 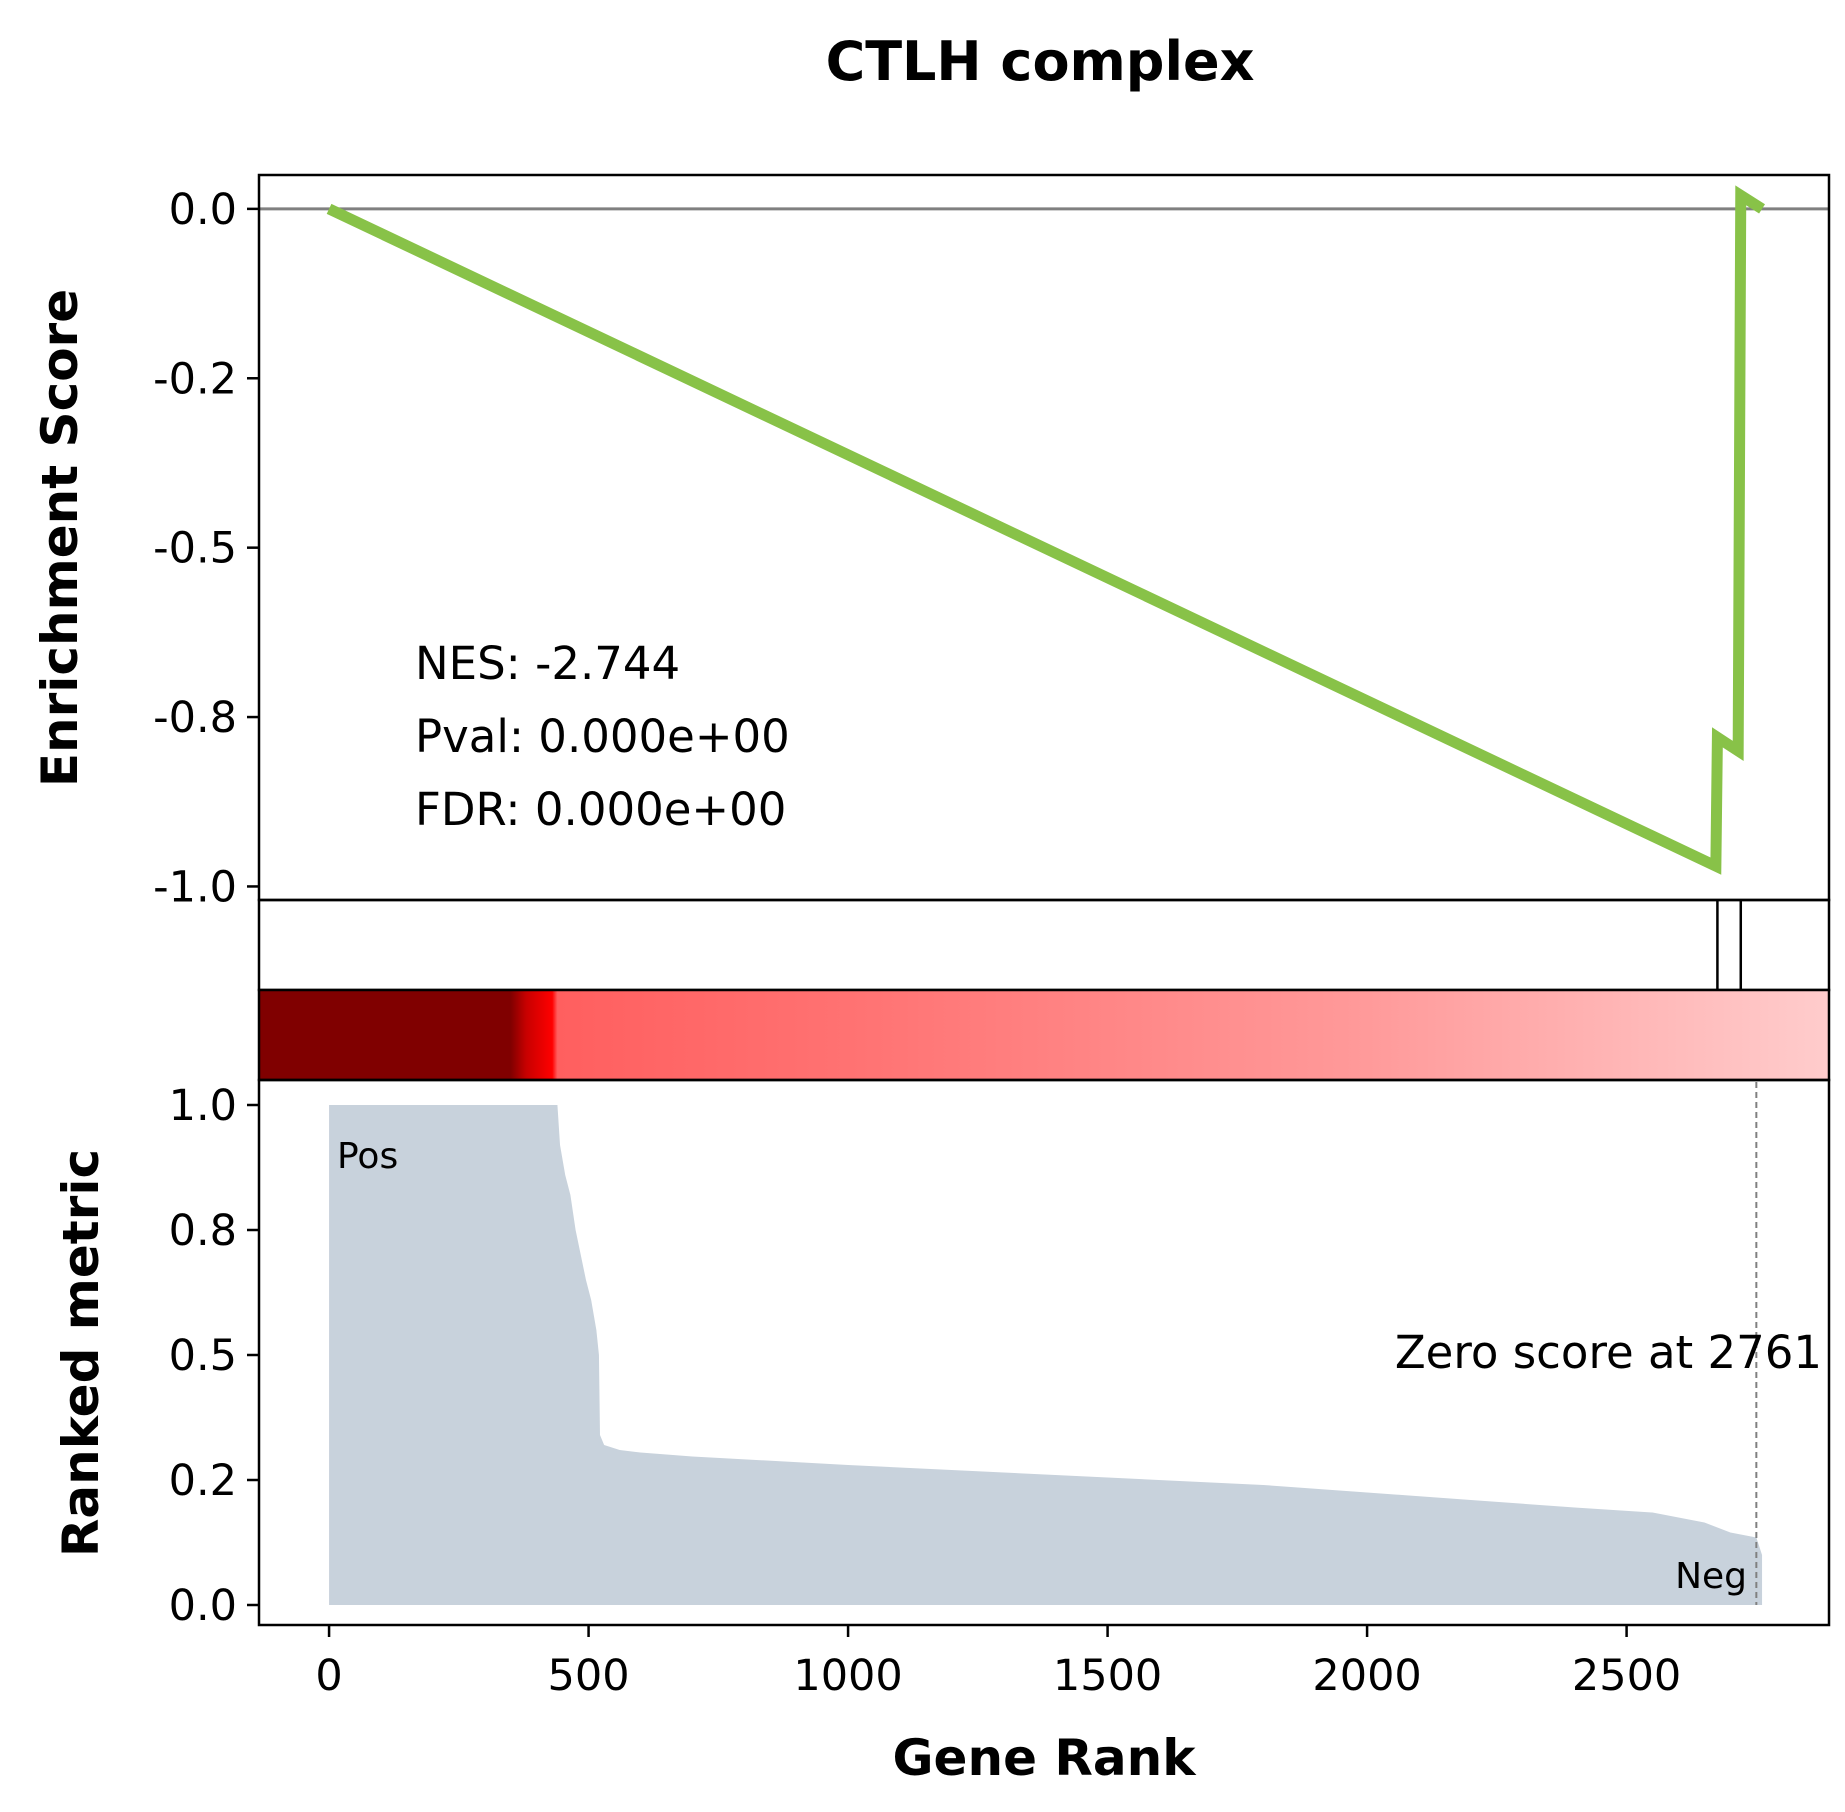 I want to click on es-y-tick-label: -0.5, so click(x=195, y=549).